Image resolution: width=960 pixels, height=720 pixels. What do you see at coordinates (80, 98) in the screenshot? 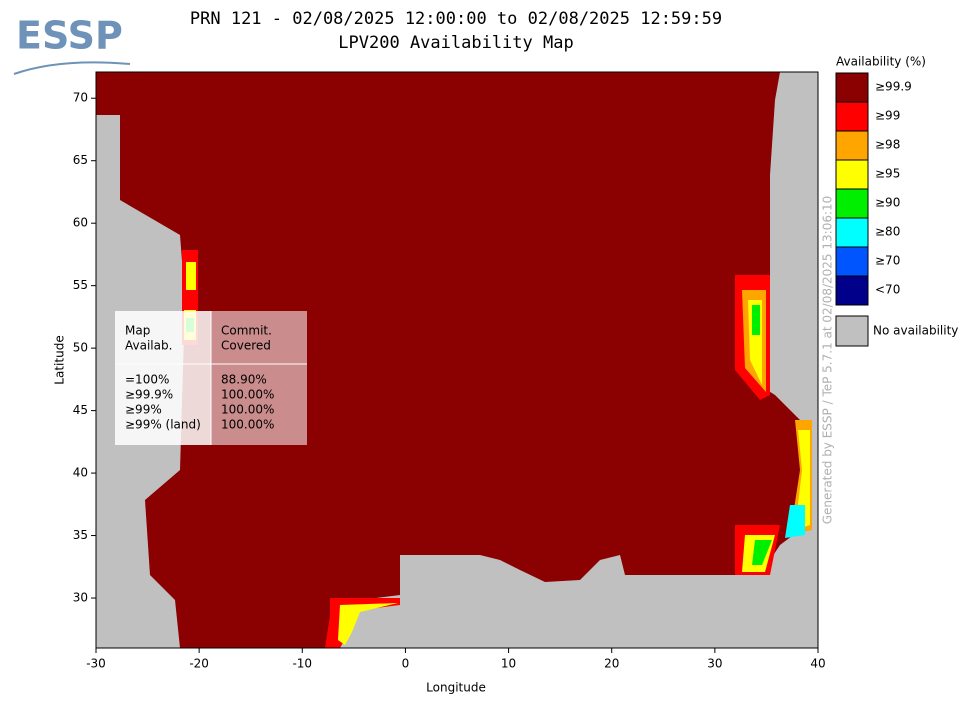
I see `y-tick-label: 70` at bounding box center [80, 98].